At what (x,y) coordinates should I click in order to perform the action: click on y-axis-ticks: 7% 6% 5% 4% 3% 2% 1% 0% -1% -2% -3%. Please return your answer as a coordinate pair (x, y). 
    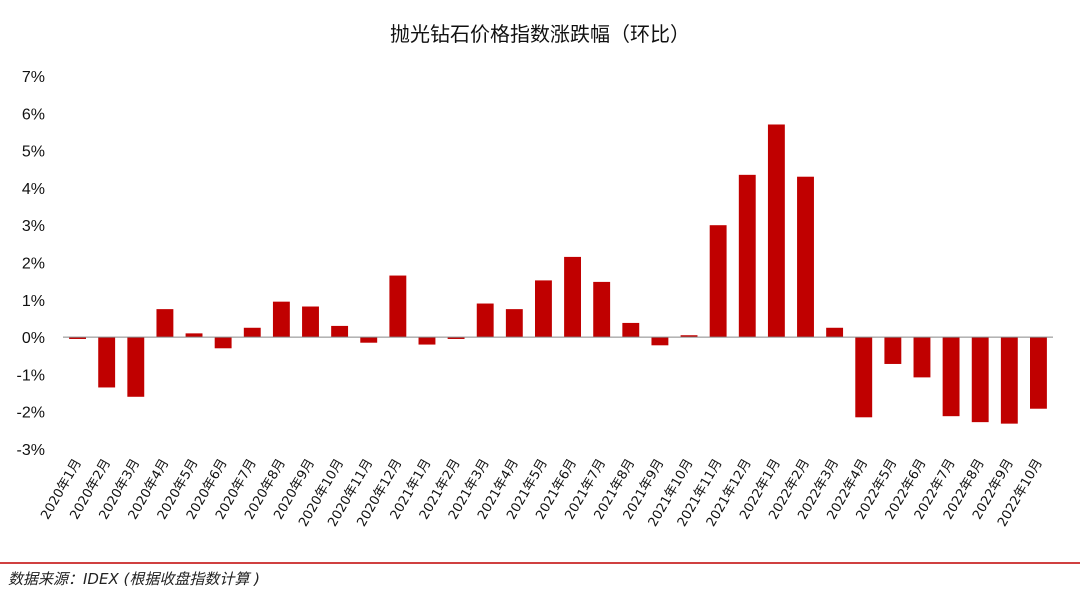
    Looking at the image, I should click on (31, 264).